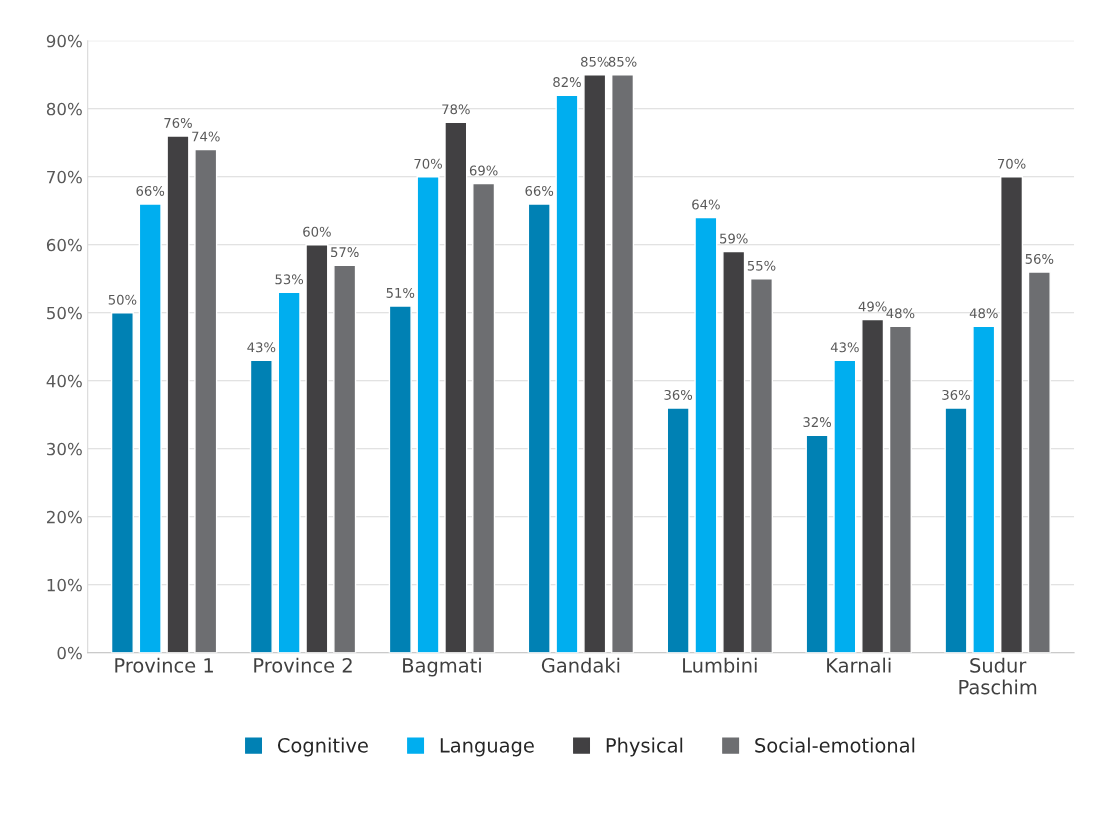 The width and height of the screenshot is (1096, 816). I want to click on legend-label: Cognitive, so click(322, 747).